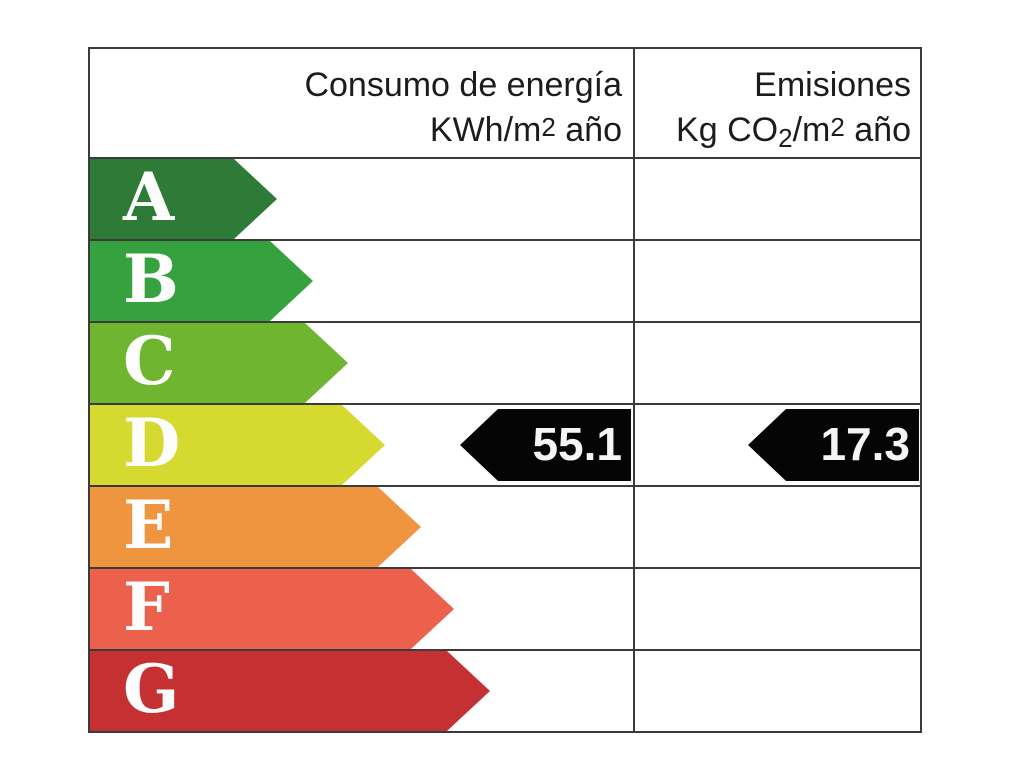 The width and height of the screenshot is (1020, 765). Describe the element at coordinates (183, 199) in the screenshot. I see `rating-arrow-a: A` at that location.